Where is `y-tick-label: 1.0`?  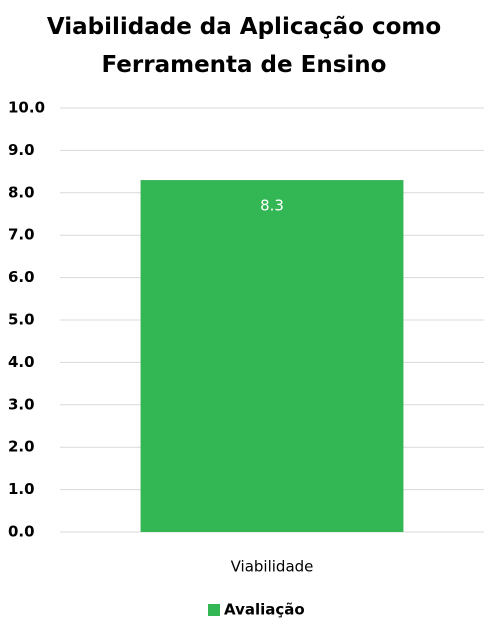 y-tick-label: 1.0 is located at coordinates (21, 489).